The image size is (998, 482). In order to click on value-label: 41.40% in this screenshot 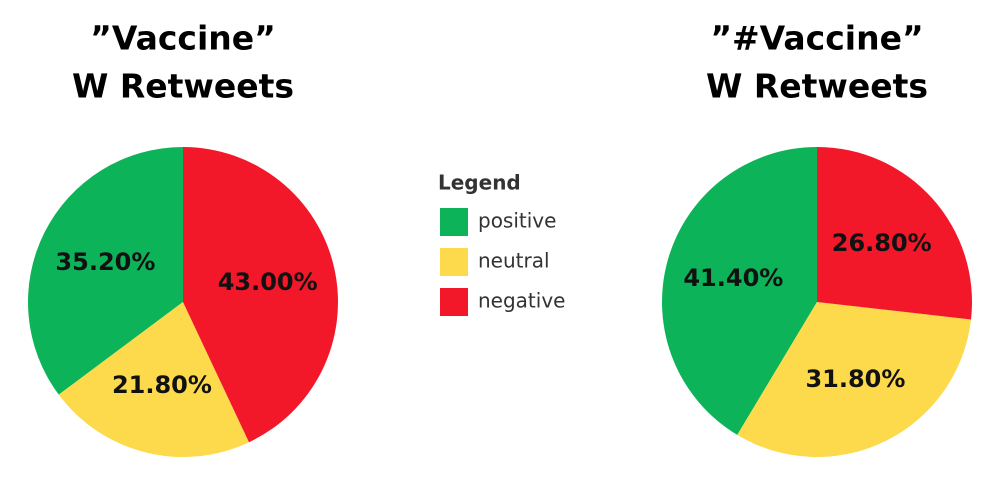, I will do `click(733, 278)`.